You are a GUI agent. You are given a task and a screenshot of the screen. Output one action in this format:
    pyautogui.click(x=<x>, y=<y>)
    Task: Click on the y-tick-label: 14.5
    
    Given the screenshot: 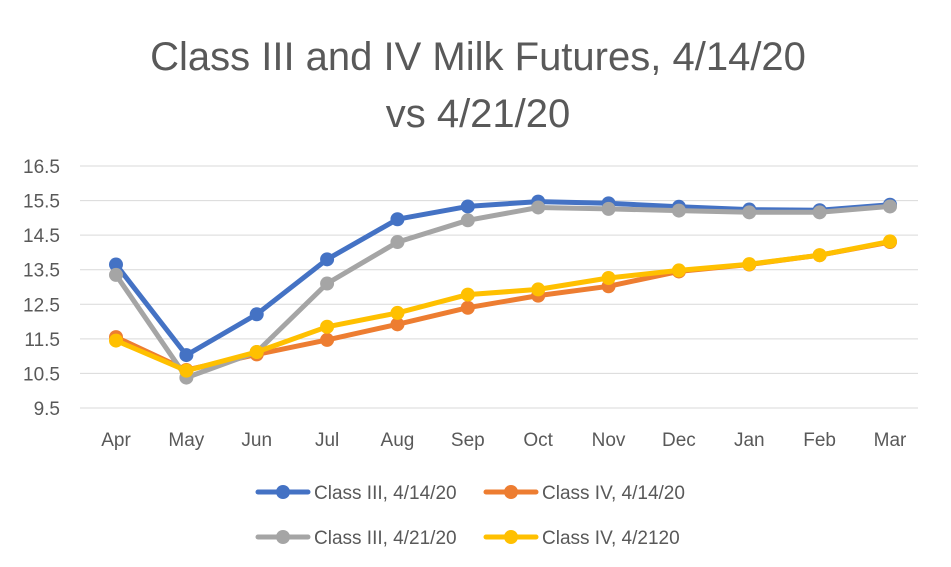 What is the action you would take?
    pyautogui.click(x=41, y=236)
    